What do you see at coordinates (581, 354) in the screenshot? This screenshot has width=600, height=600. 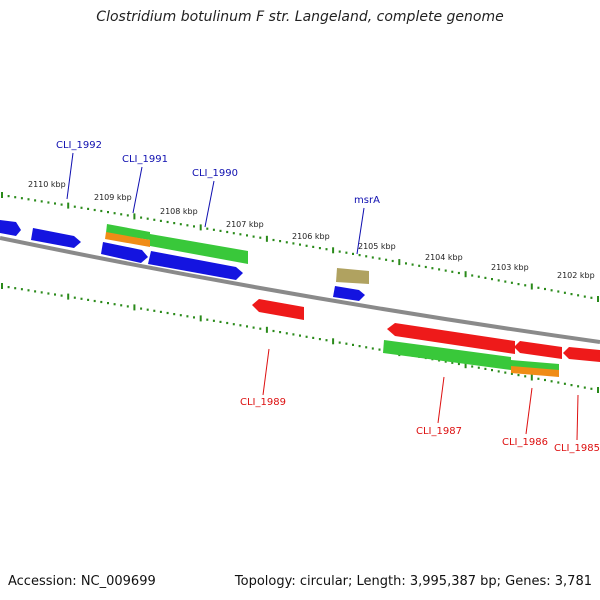 I see `gene-feature-red` at bounding box center [581, 354].